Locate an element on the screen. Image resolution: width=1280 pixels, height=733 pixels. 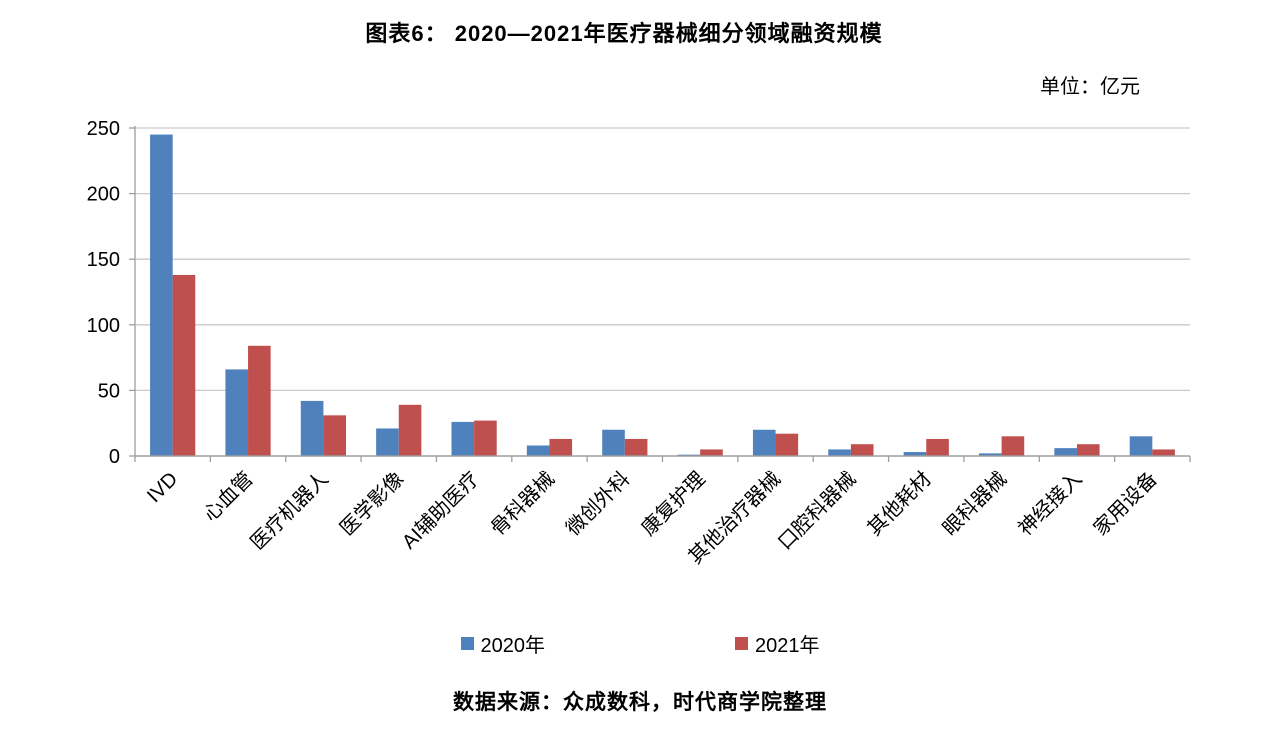
x-tick-label-AI辅助医疗: AI辅助医疗 is located at coordinates (440, 510).